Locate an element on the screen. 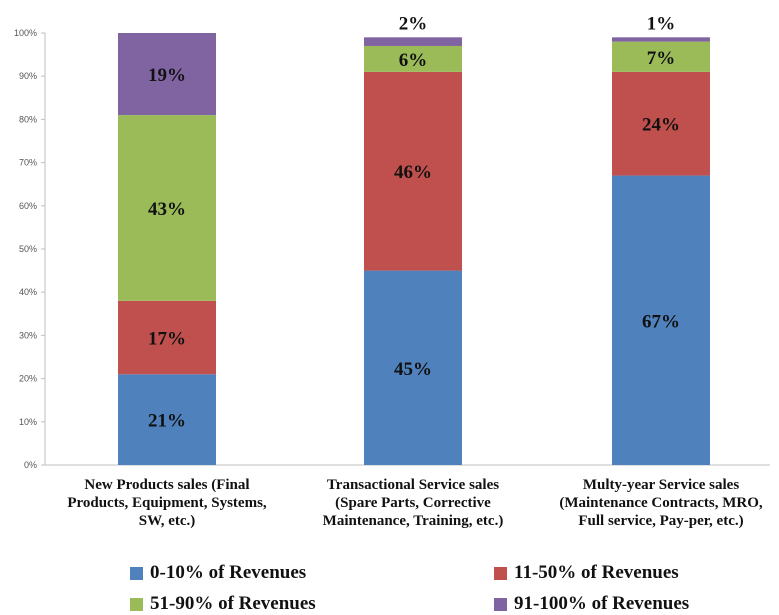 This screenshot has width=779, height=615. data-label: 6% is located at coordinates (413, 60).